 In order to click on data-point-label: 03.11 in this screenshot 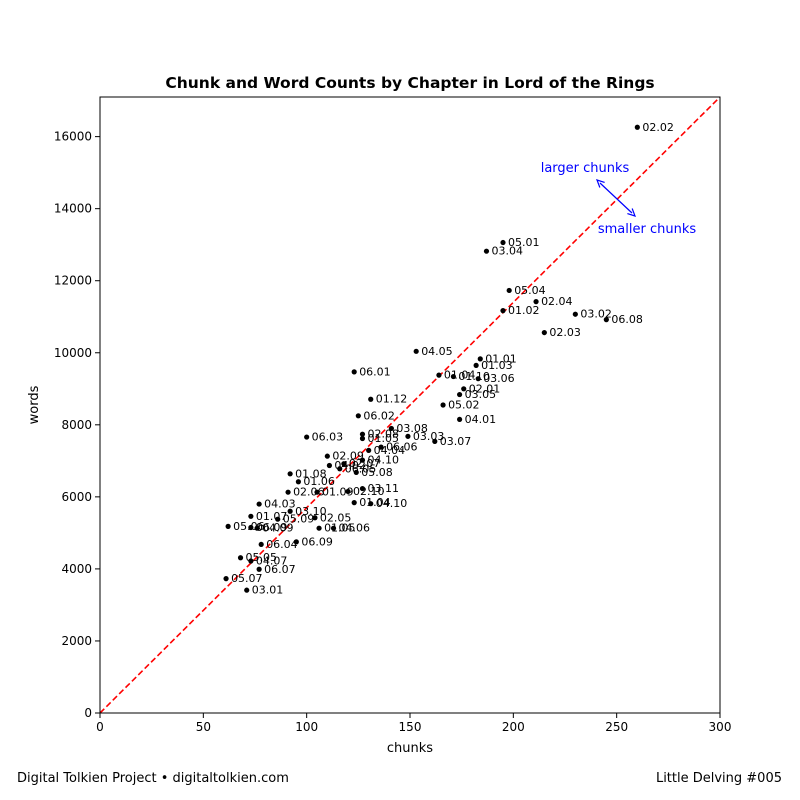, I will do `click(383, 488)`.